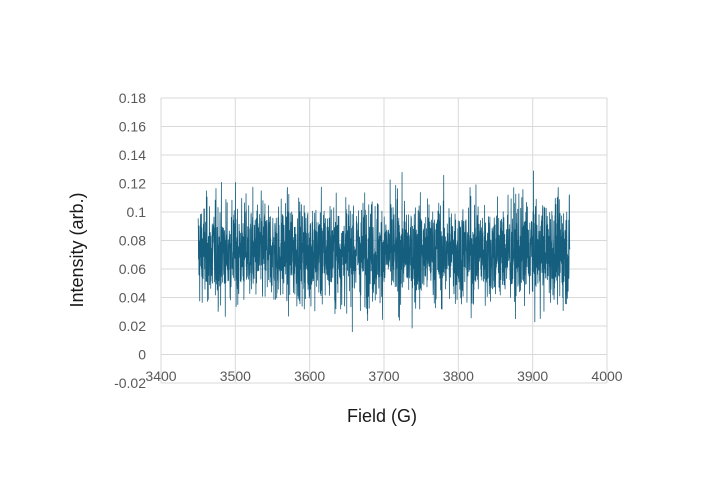 The width and height of the screenshot is (720, 503). I want to click on y-tick-label: 0.16, so click(132, 127).